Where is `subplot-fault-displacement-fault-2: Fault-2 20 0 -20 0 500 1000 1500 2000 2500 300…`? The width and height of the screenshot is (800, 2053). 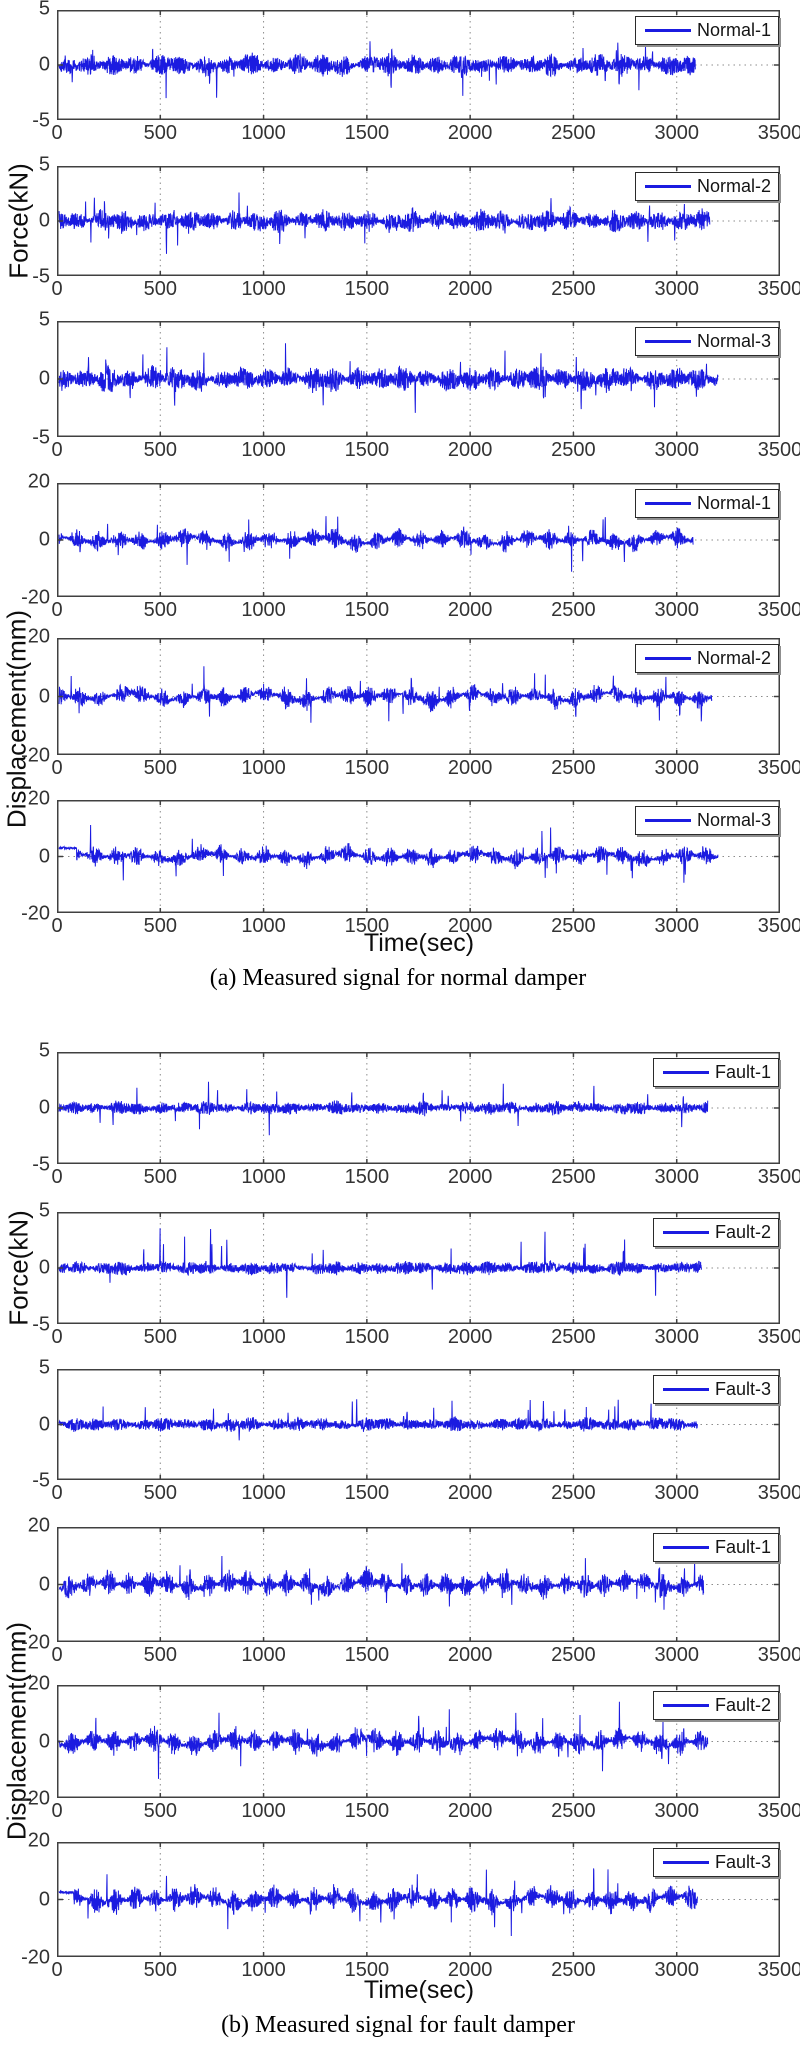
subplot-fault-displacement-fault-2: Fault-2 20 0 -20 0 500 1000 1500 2000 2500 300… is located at coordinates (400, 1747).